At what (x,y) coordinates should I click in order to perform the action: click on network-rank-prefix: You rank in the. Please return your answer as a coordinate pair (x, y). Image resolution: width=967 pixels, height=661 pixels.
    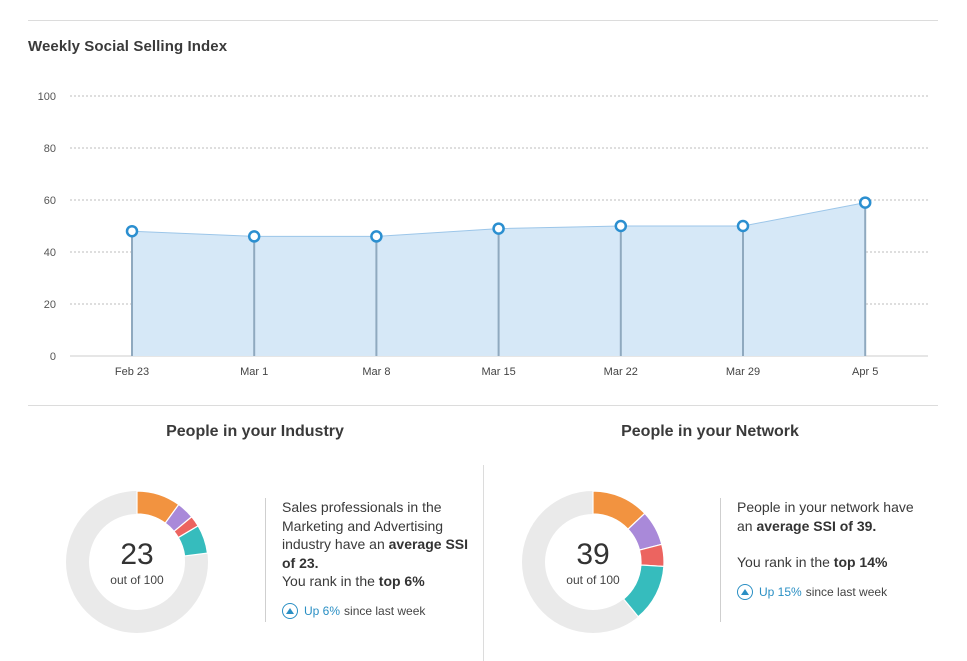
    Looking at the image, I should click on (783, 562).